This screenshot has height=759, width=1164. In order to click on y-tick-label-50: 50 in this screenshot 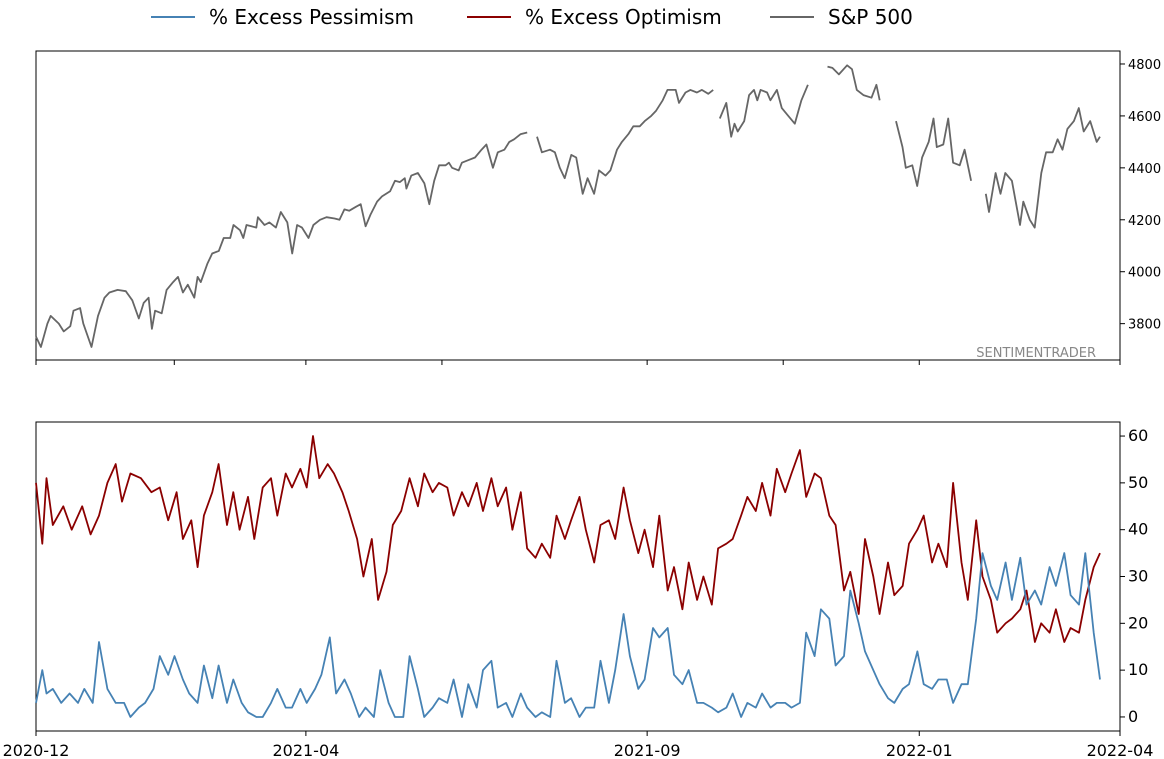, I will do `click(1138, 482)`.